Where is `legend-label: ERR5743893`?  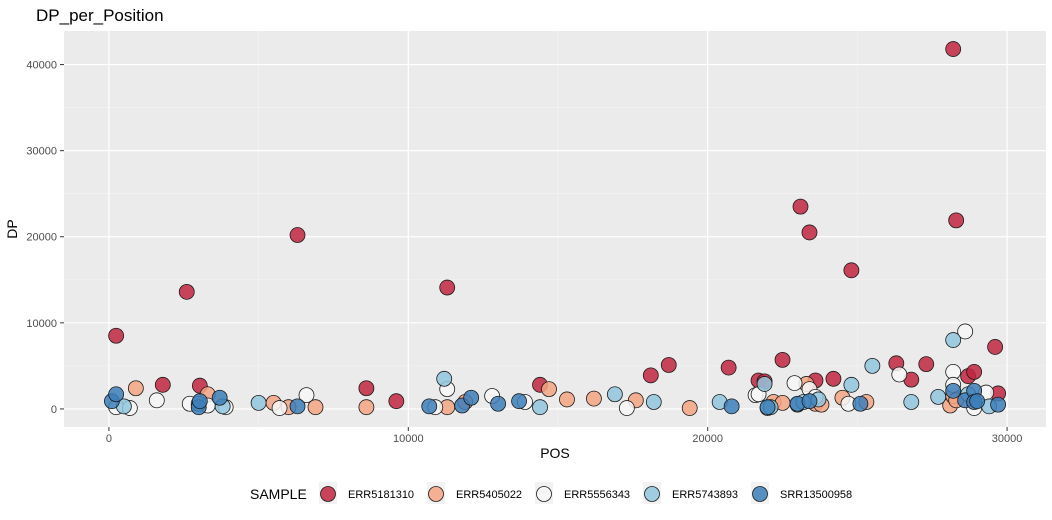
legend-label: ERR5743893 is located at coordinates (705, 495).